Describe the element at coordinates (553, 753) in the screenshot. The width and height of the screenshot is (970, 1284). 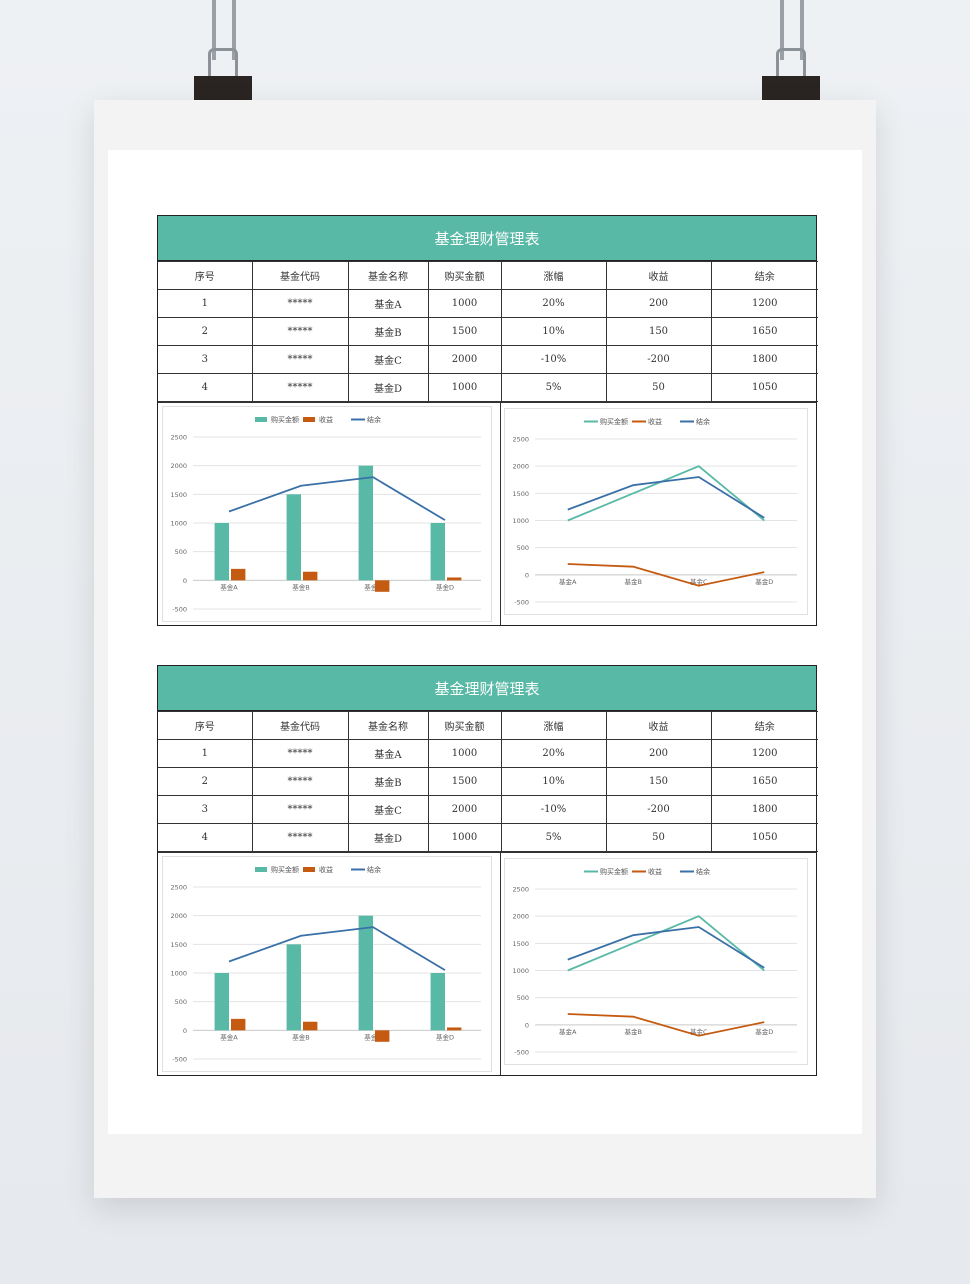
I see `table-cell: 20%` at that location.